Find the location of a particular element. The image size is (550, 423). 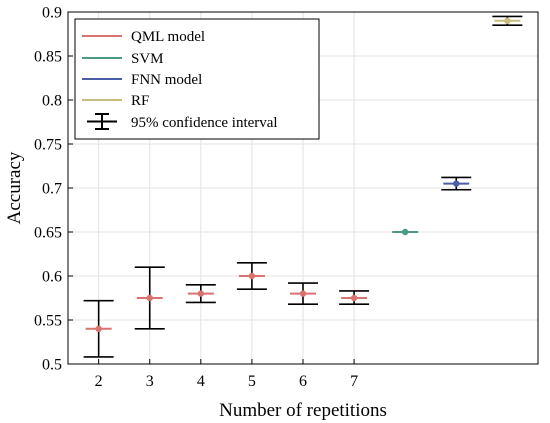

y-axis-label: Accuracy is located at coordinates (14, 187).